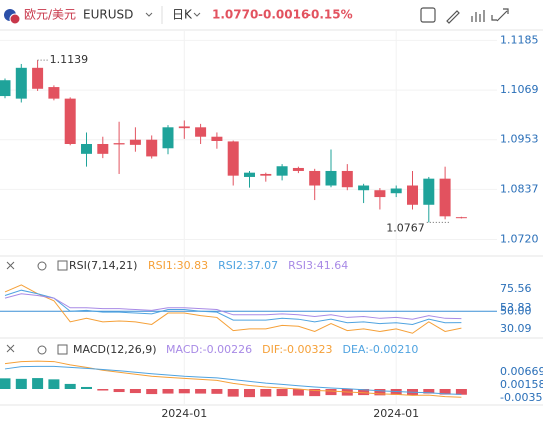 Image resolution: width=543 pixels, height=426 pixels. I want to click on fullscreen-button, so click(500, 15).